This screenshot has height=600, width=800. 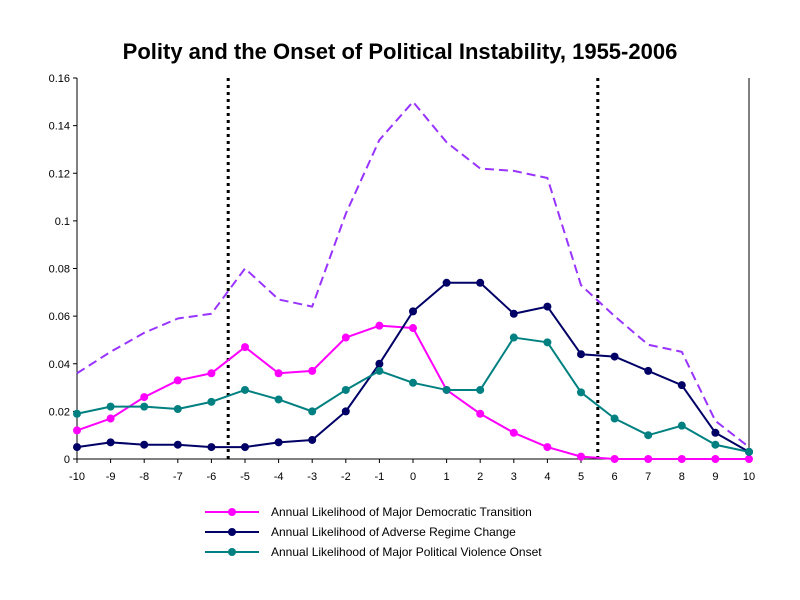 I want to click on x-tick-label: -8, so click(x=144, y=477).